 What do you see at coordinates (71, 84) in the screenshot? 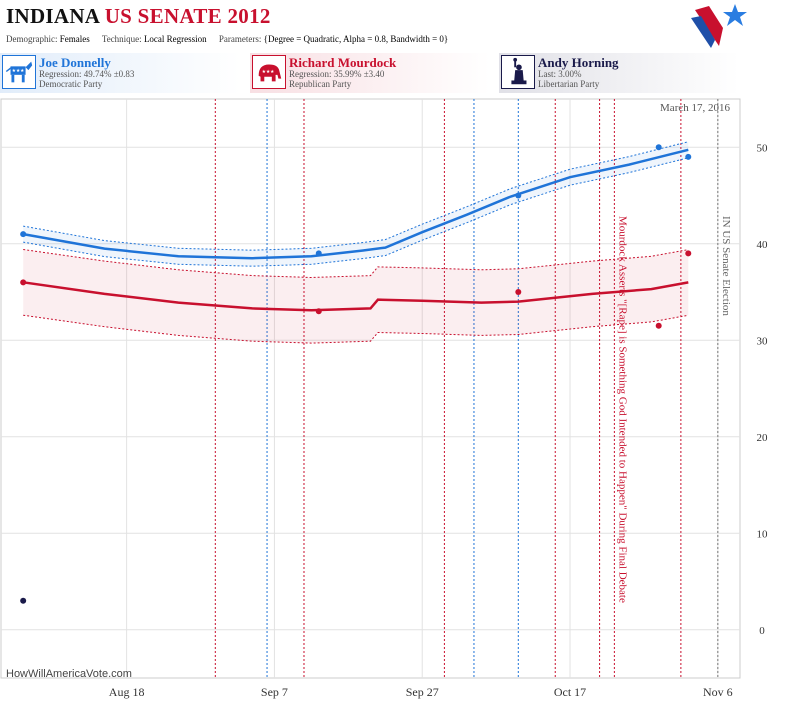
I see `candidate-party: Democratic Party` at bounding box center [71, 84].